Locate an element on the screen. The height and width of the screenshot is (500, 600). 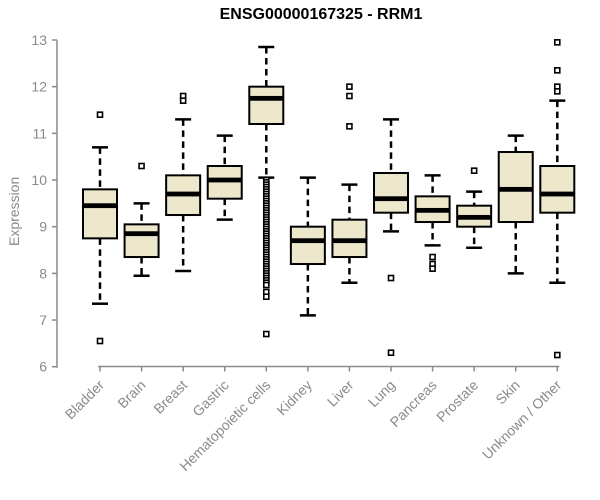
chart-title: ENSG00000167325 - RRM1 is located at coordinates (321, 14).